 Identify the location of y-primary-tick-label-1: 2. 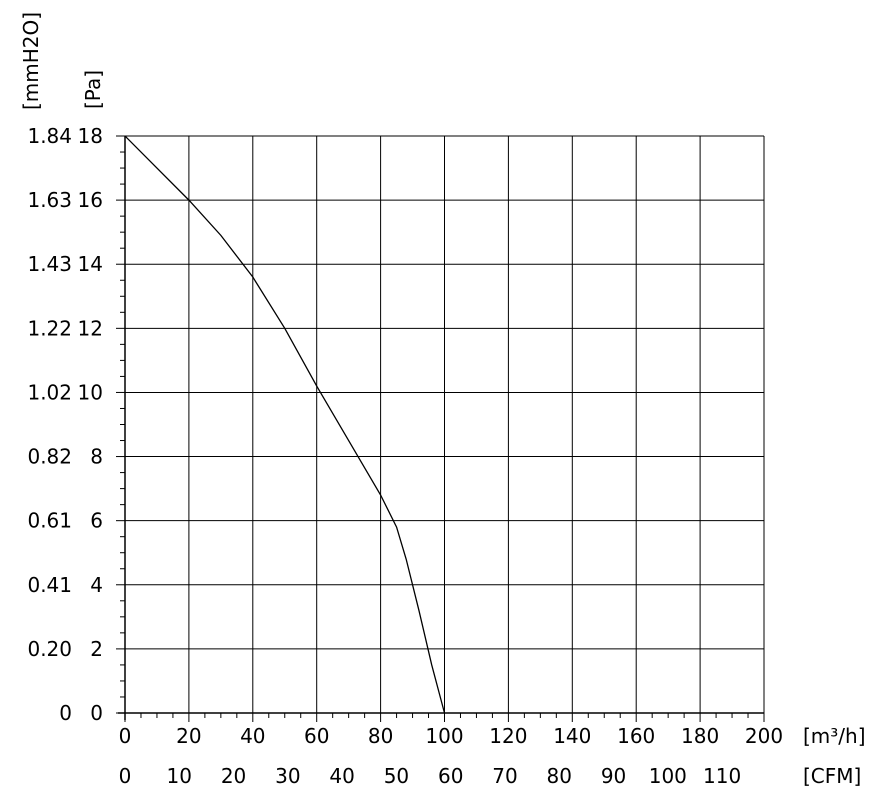
(96, 649).